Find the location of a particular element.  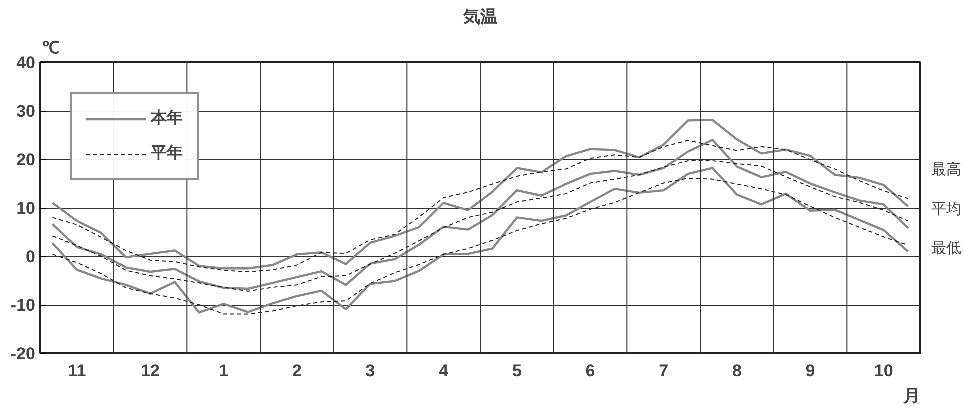

y-tick-label: 0 is located at coordinates (31, 257).